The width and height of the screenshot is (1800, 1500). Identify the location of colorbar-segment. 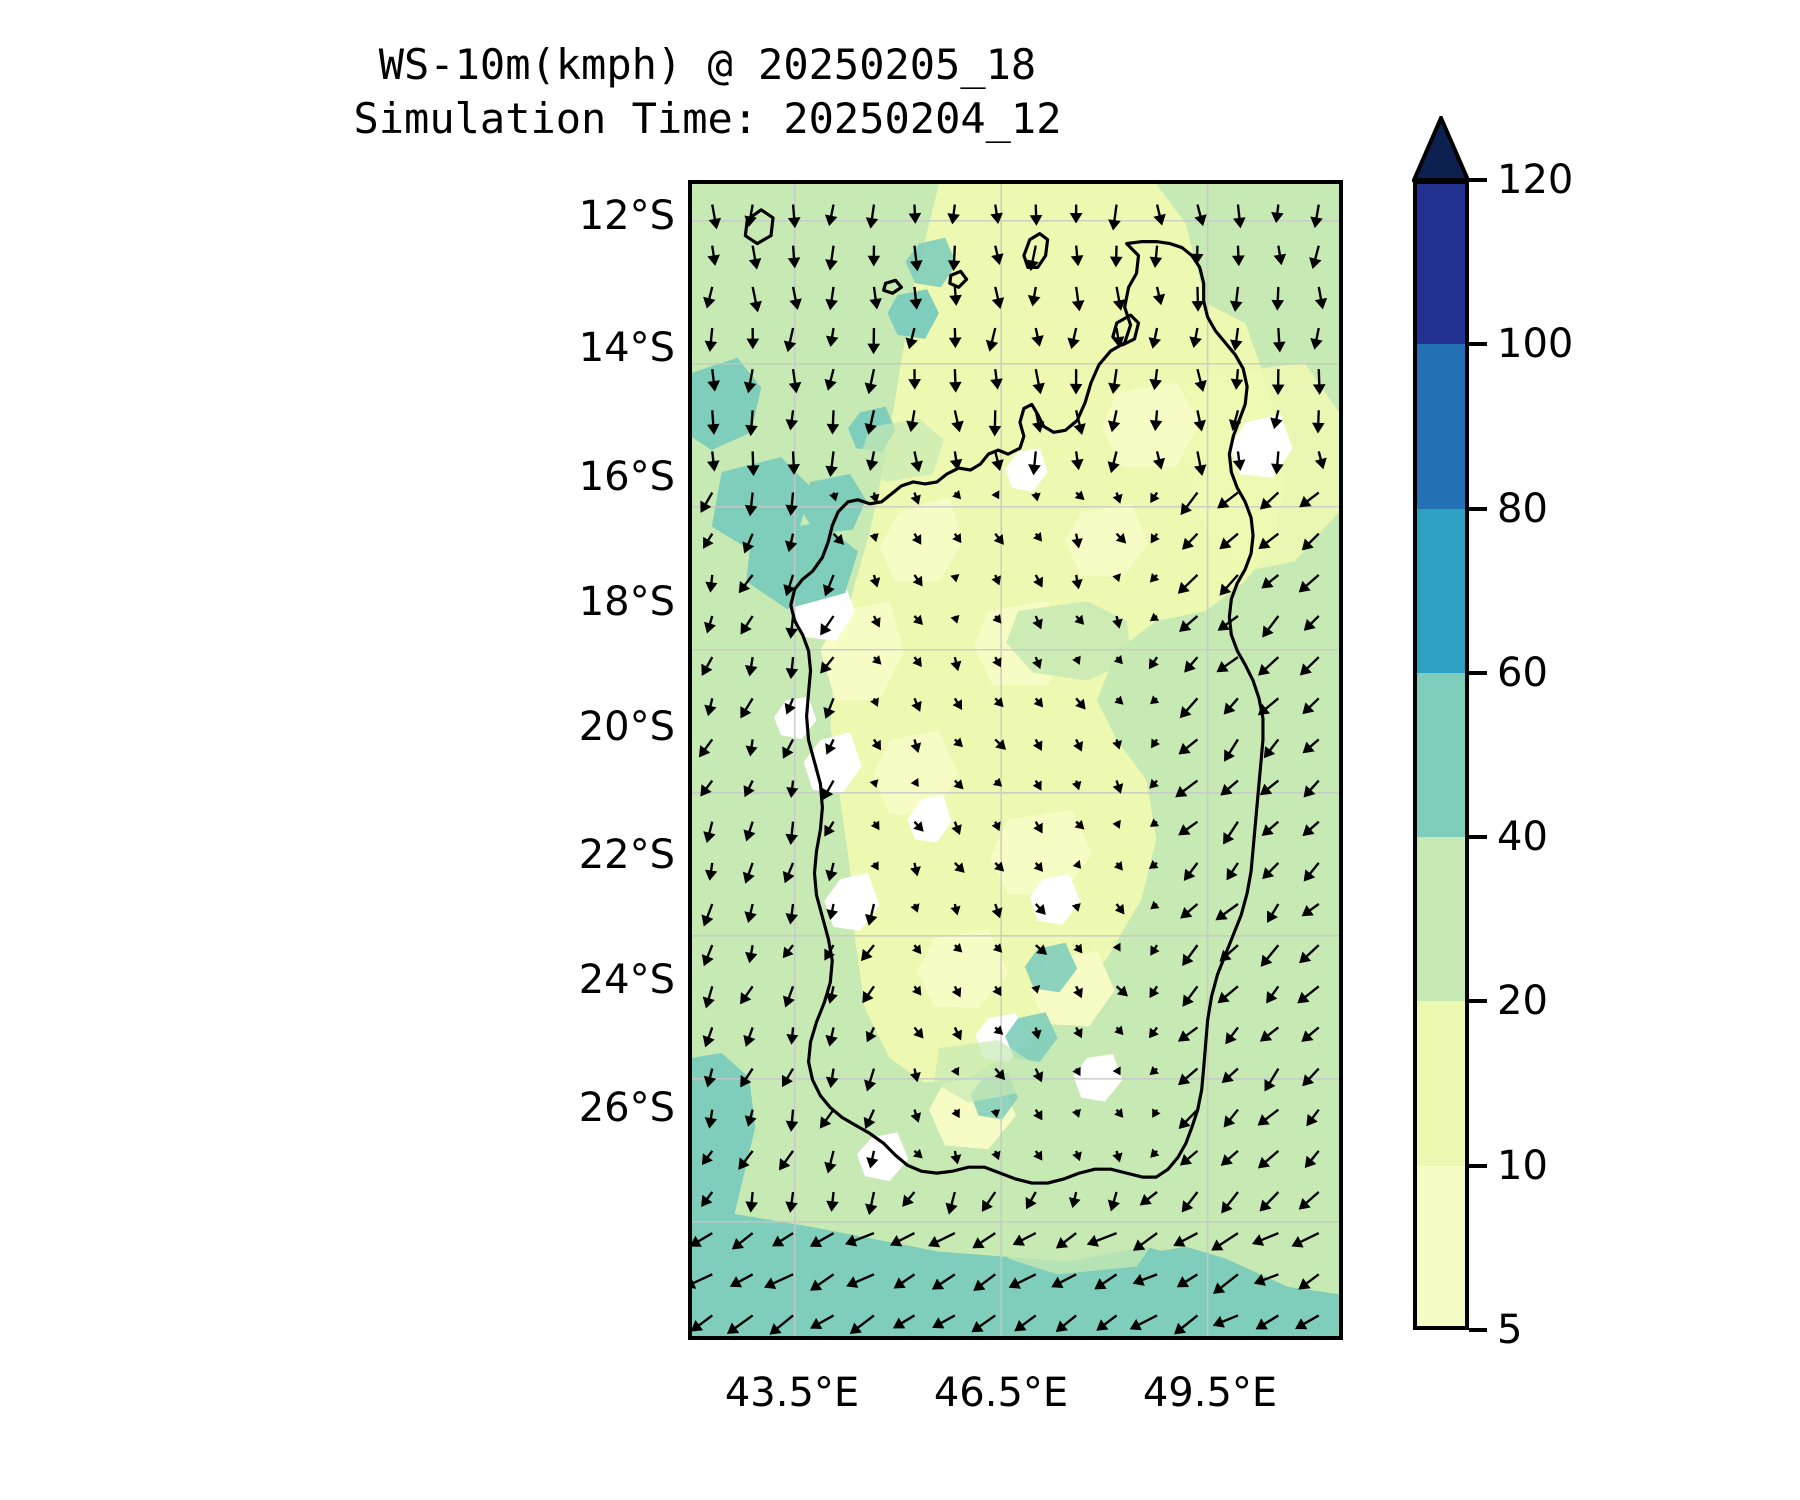
(1441, 426).